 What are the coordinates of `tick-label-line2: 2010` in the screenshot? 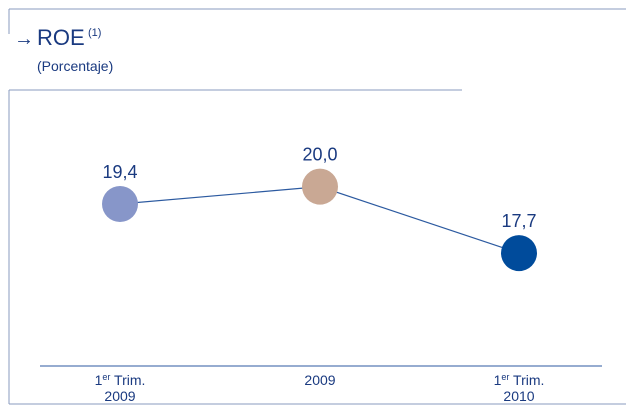 It's located at (518, 396).